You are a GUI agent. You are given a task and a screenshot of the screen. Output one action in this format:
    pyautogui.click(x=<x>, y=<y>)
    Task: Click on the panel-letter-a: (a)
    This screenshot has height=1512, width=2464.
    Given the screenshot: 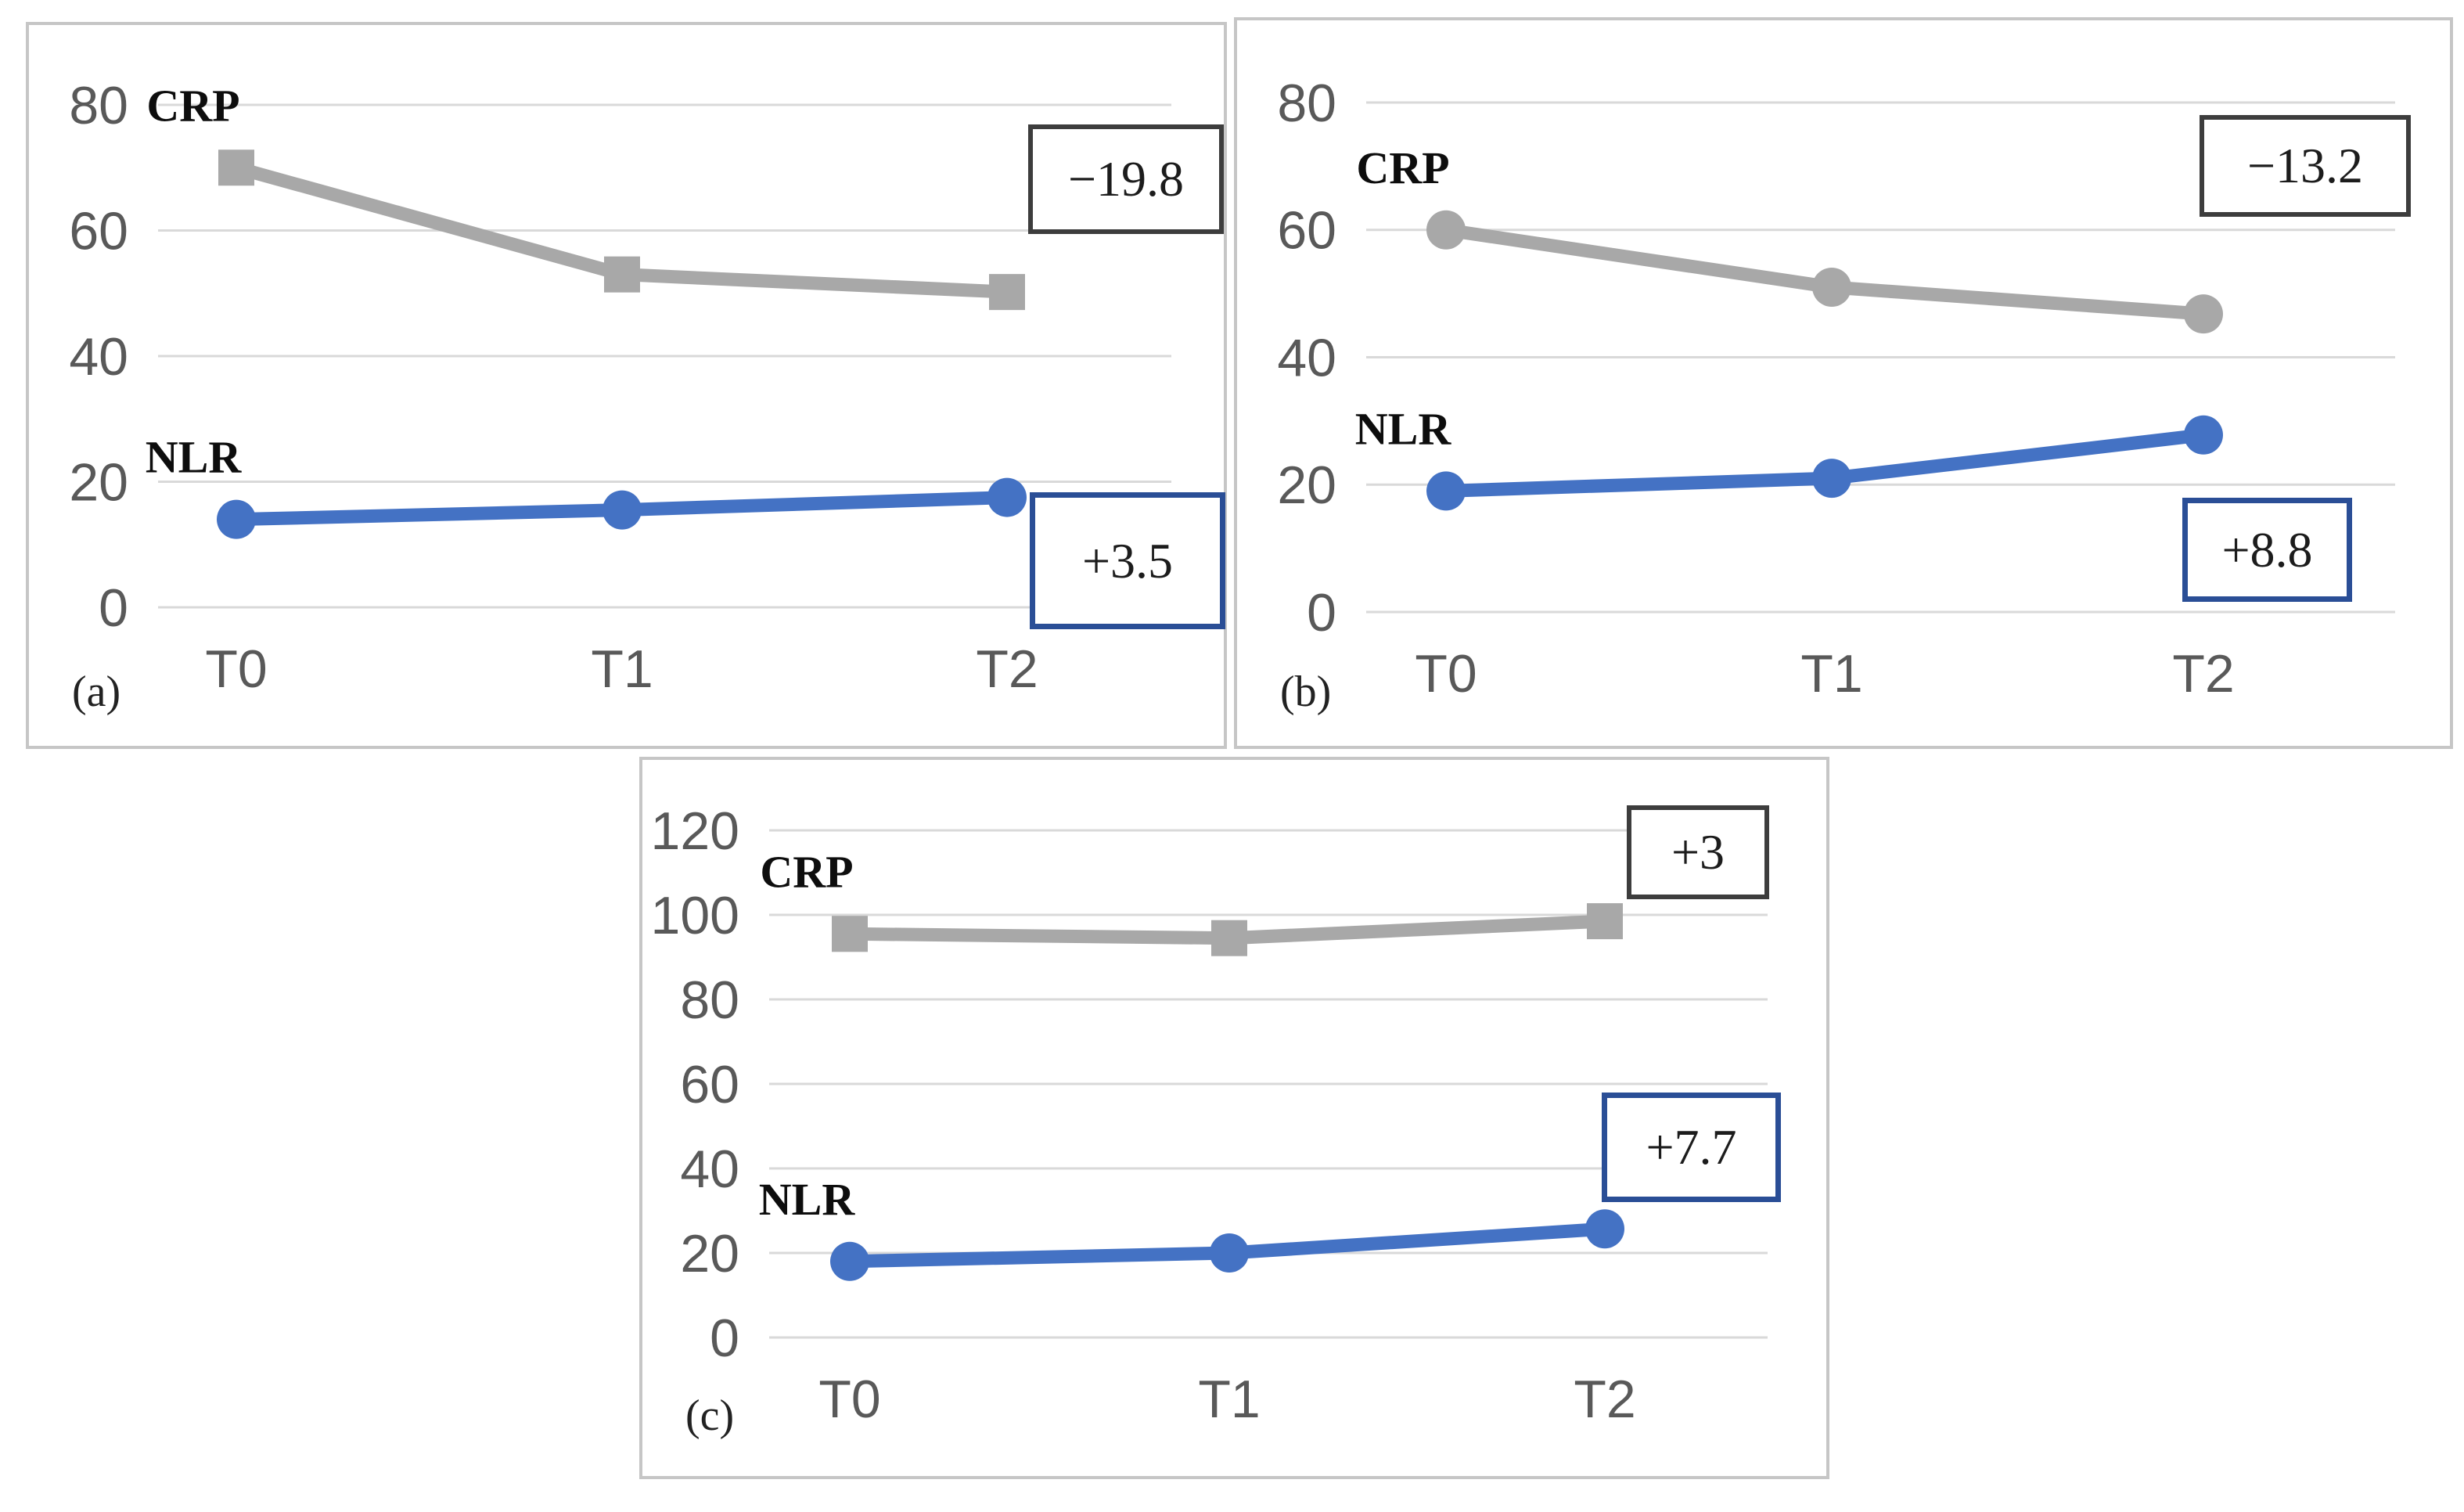 What is the action you would take?
    pyautogui.click(x=96, y=692)
    